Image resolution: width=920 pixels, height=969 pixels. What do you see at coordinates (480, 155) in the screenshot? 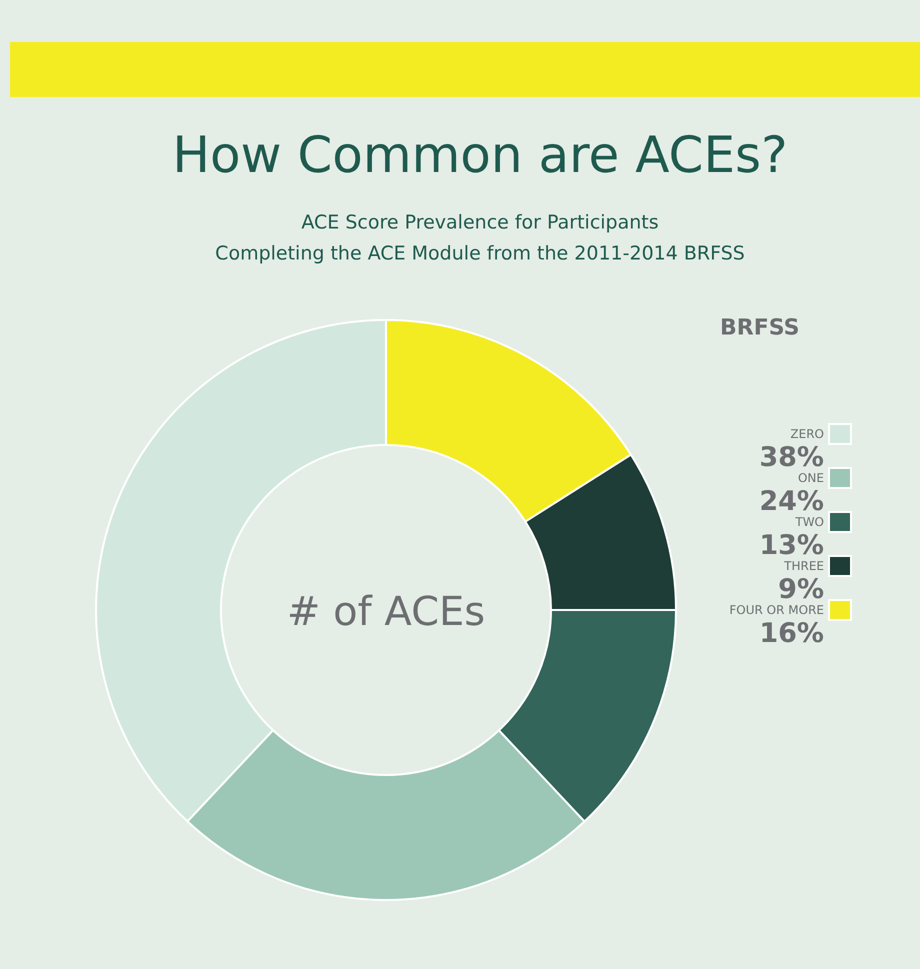
I see `chart-title: How Common are ACEs?` at bounding box center [480, 155].